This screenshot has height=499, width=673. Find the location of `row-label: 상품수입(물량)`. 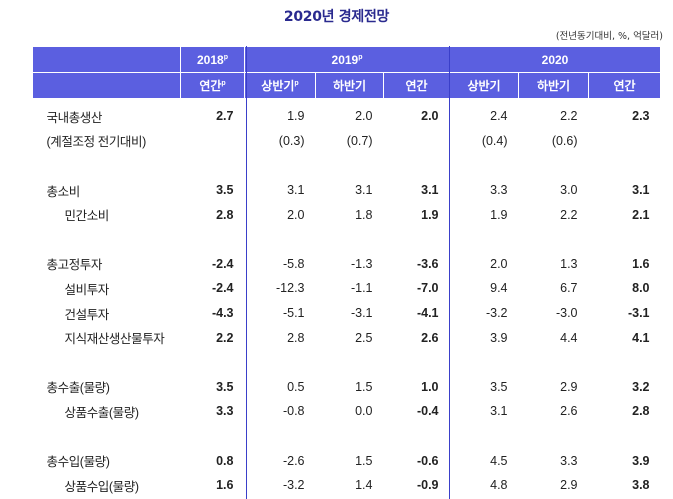

row-label: 상품수입(물량) is located at coordinates (102, 486).